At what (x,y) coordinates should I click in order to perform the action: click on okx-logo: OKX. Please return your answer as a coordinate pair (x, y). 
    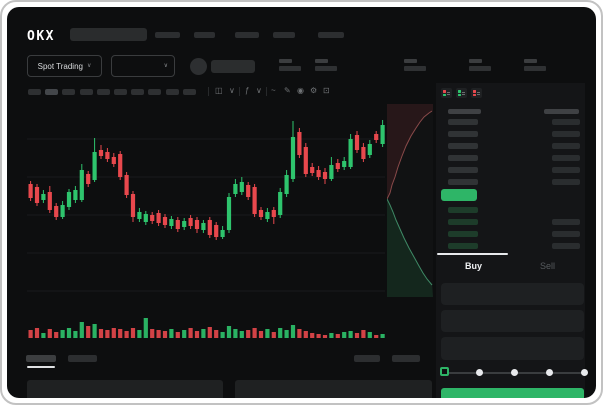
    Looking at the image, I should click on (41, 36).